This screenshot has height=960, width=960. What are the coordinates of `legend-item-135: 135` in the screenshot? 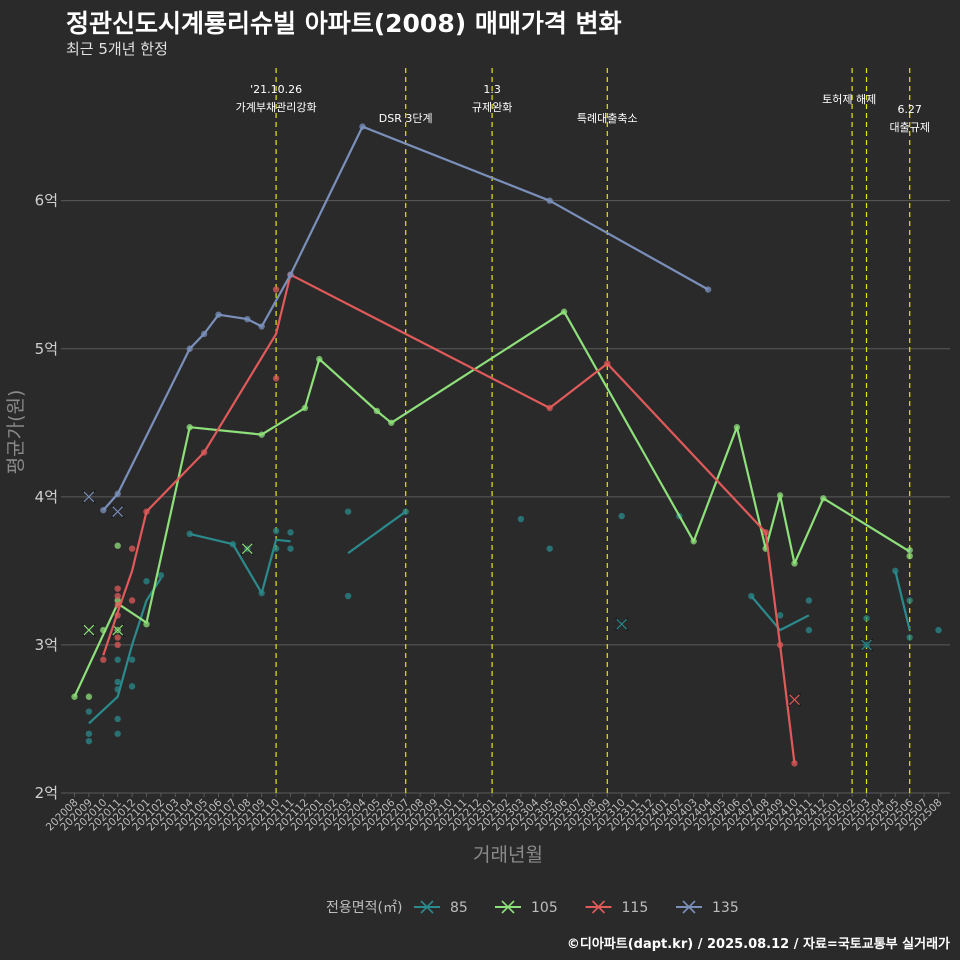 It's located at (707, 908).